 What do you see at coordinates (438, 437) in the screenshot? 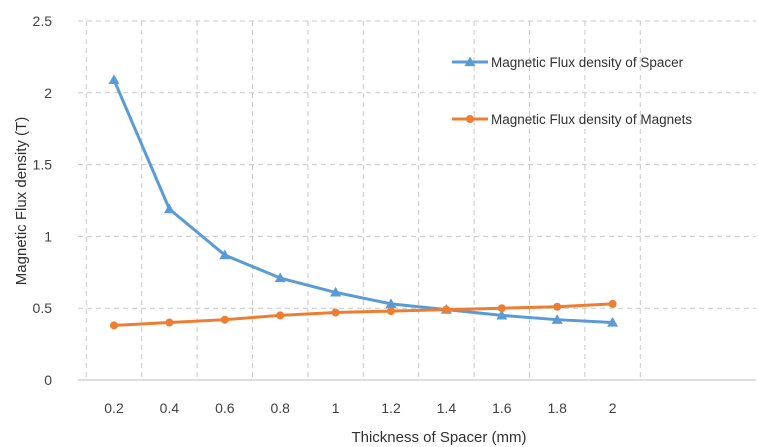
I see `x-axis-title: Thickness of Spacer (mm)` at bounding box center [438, 437].